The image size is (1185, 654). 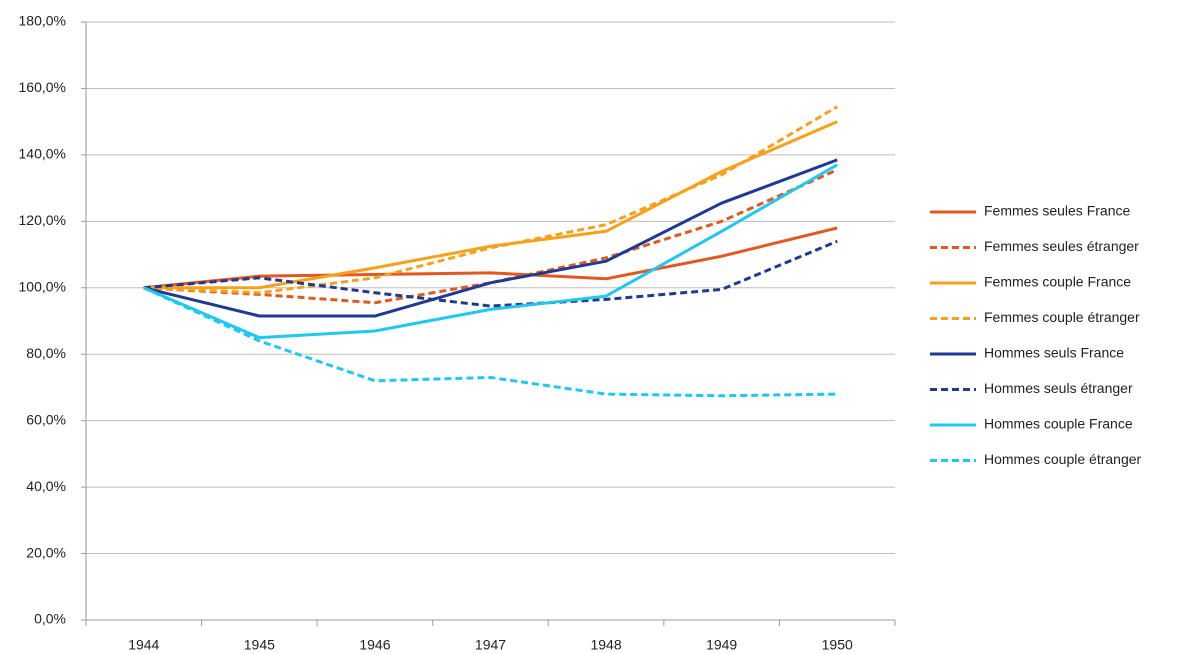 I want to click on y-tick-label: 180,0%, so click(x=42, y=21).